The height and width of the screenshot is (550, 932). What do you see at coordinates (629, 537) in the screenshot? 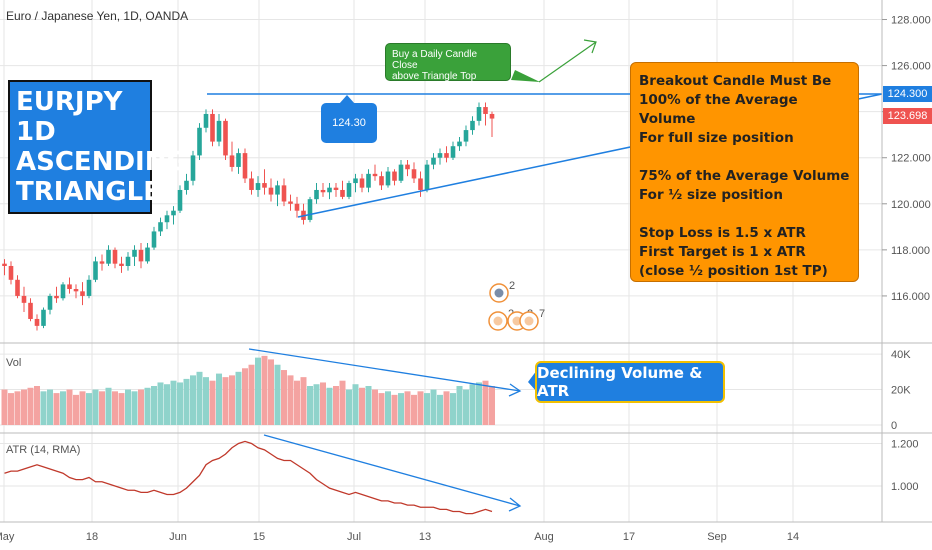
I see `x-tick-label: 17` at bounding box center [629, 537].